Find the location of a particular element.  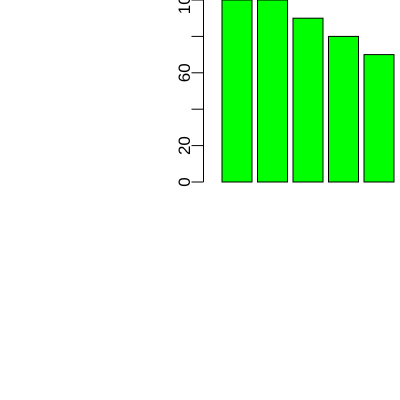

y-tick-label: 0 is located at coordinates (184, 181).